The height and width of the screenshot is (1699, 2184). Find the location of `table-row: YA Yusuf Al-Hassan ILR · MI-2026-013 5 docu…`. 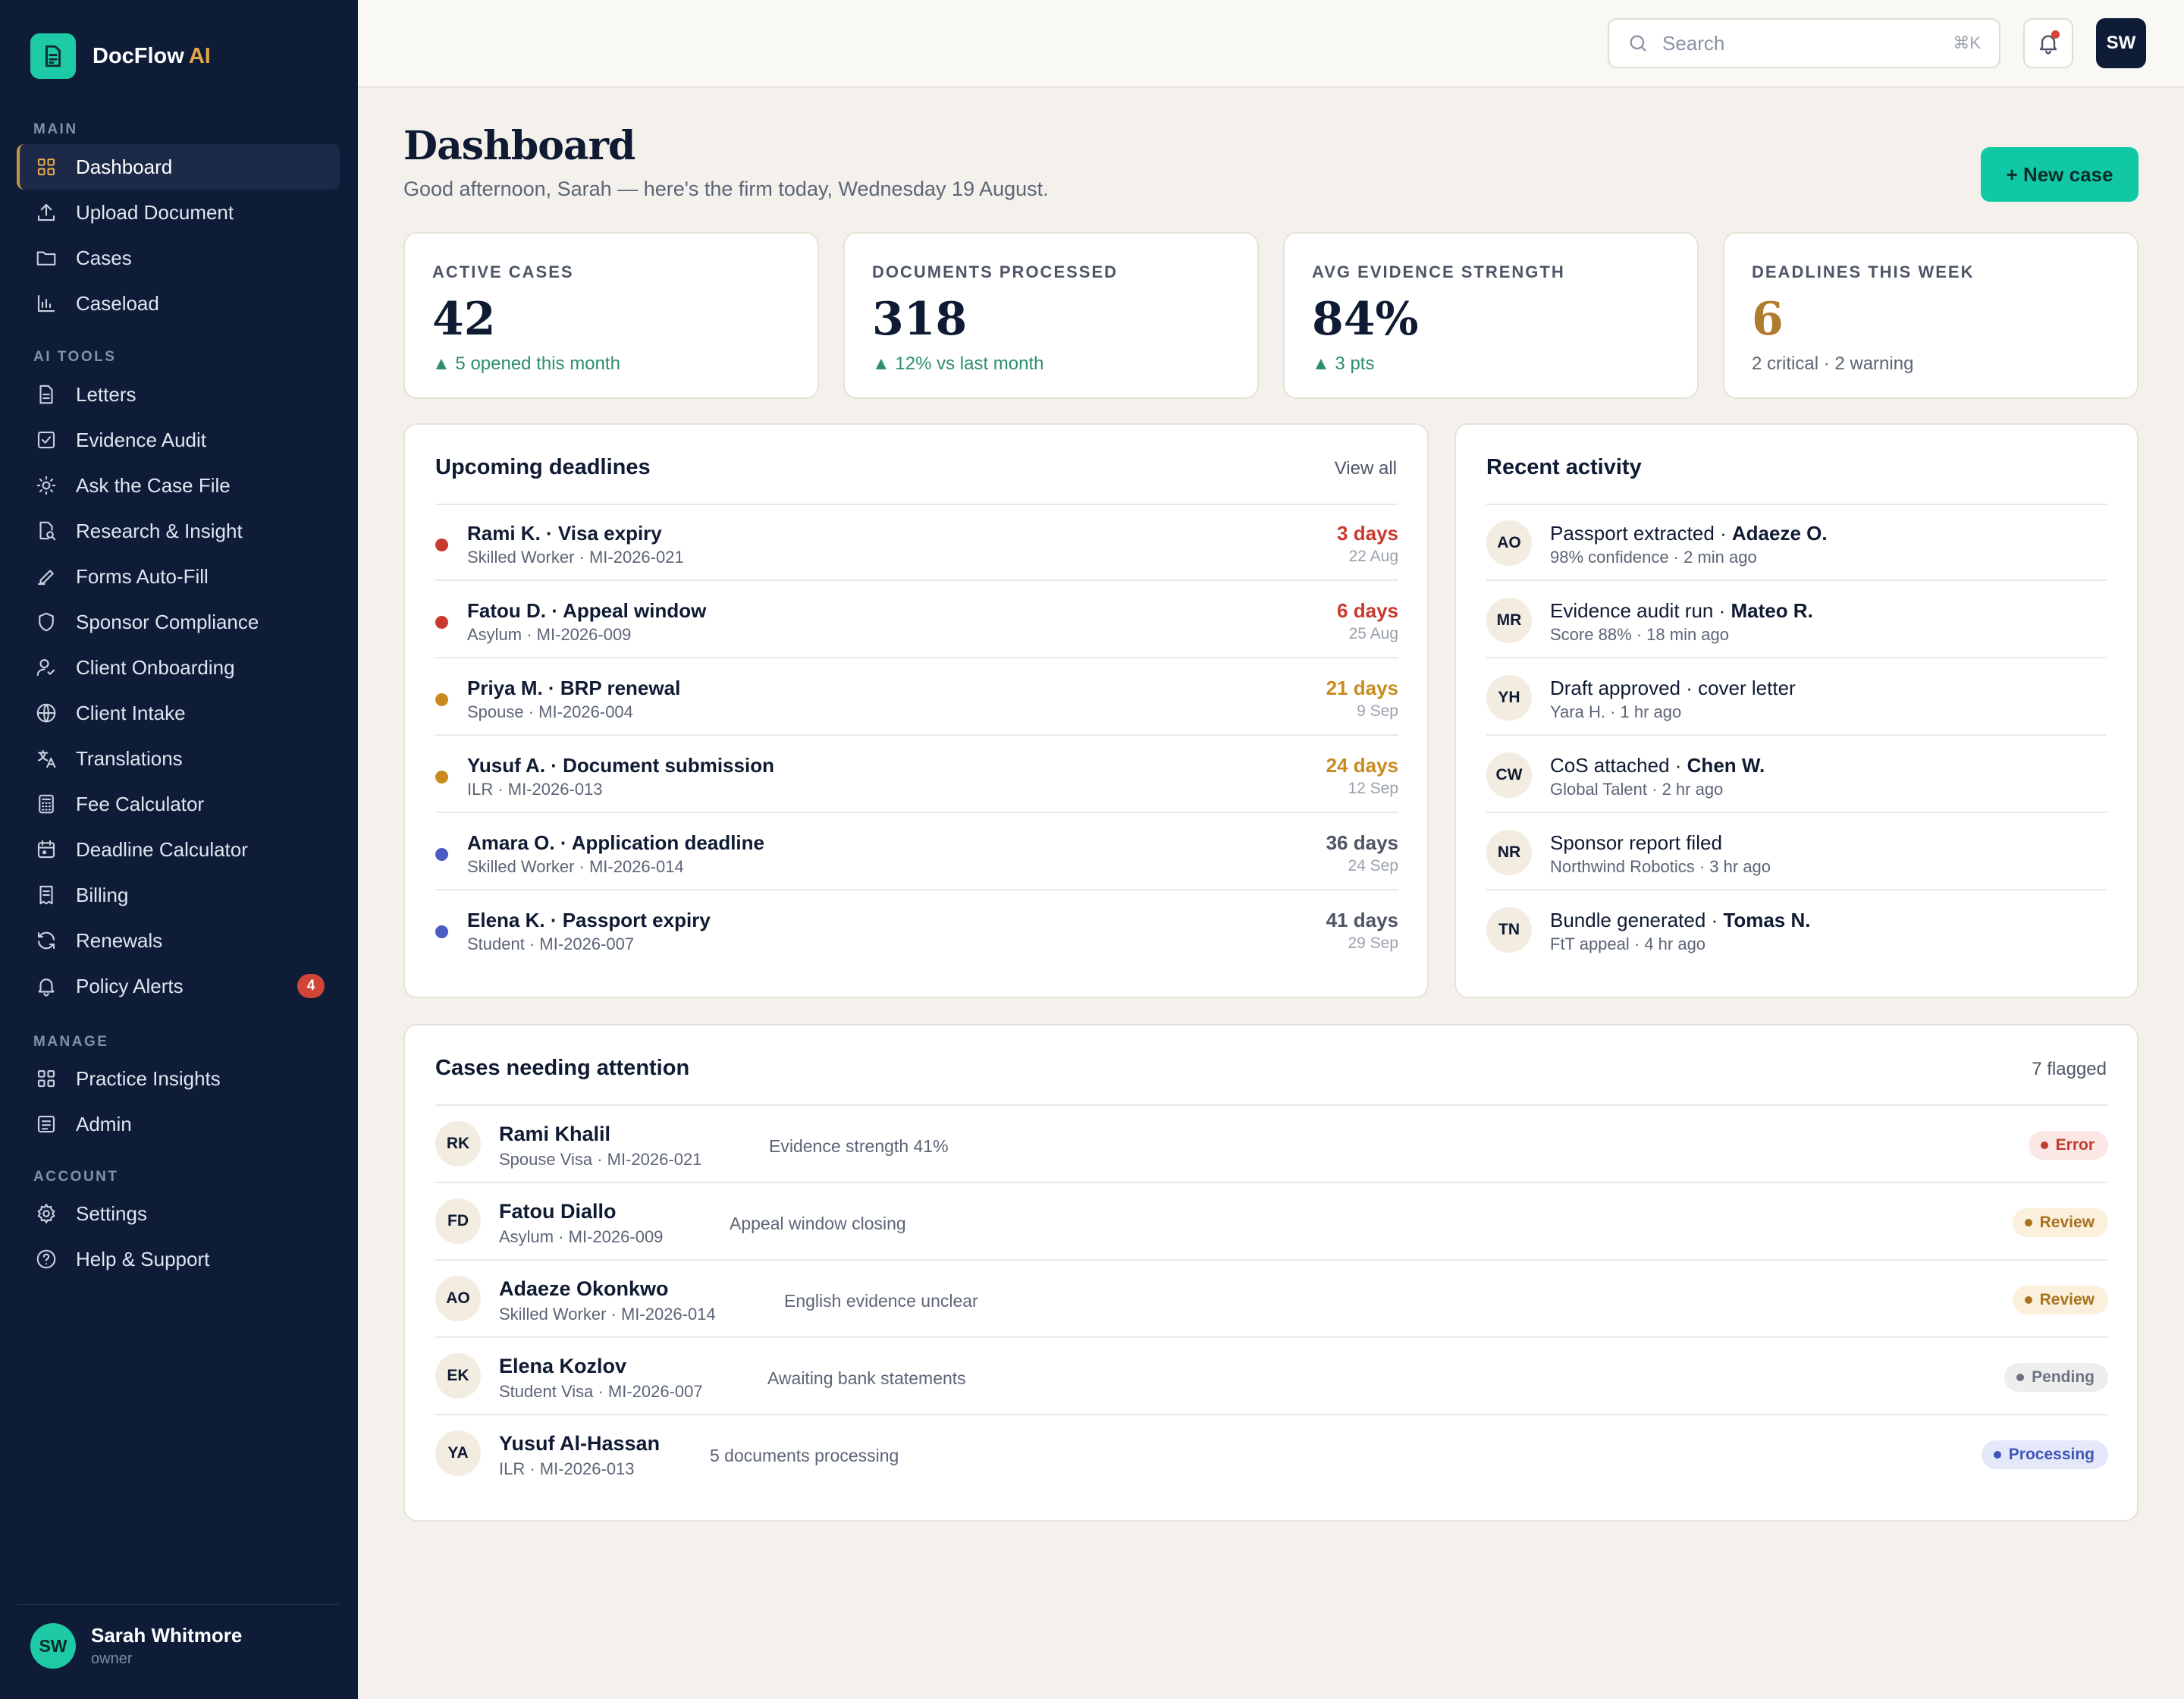

table-row: YA Yusuf Al-Hassan ILR · MI-2026-013 5 docu… is located at coordinates (1271, 1454).